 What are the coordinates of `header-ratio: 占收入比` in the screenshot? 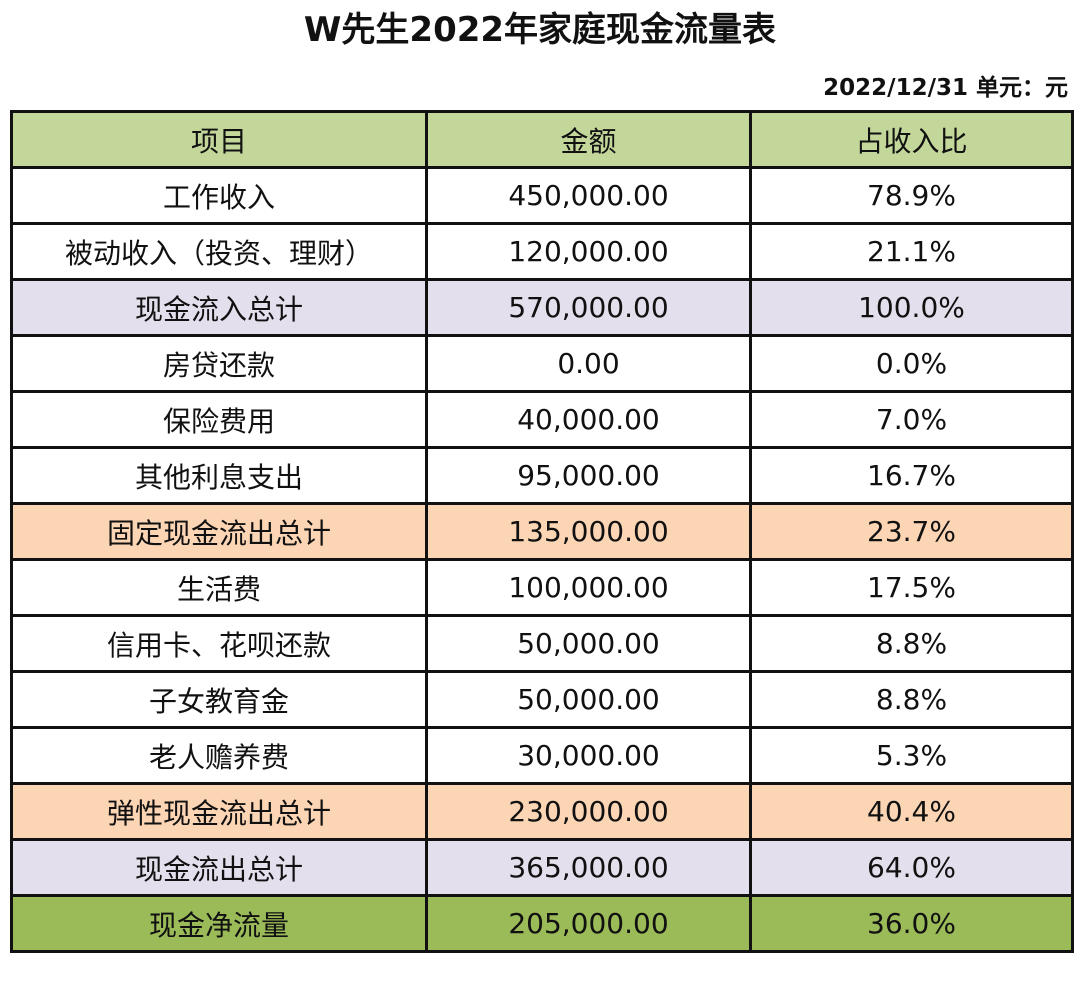 It's located at (911, 139).